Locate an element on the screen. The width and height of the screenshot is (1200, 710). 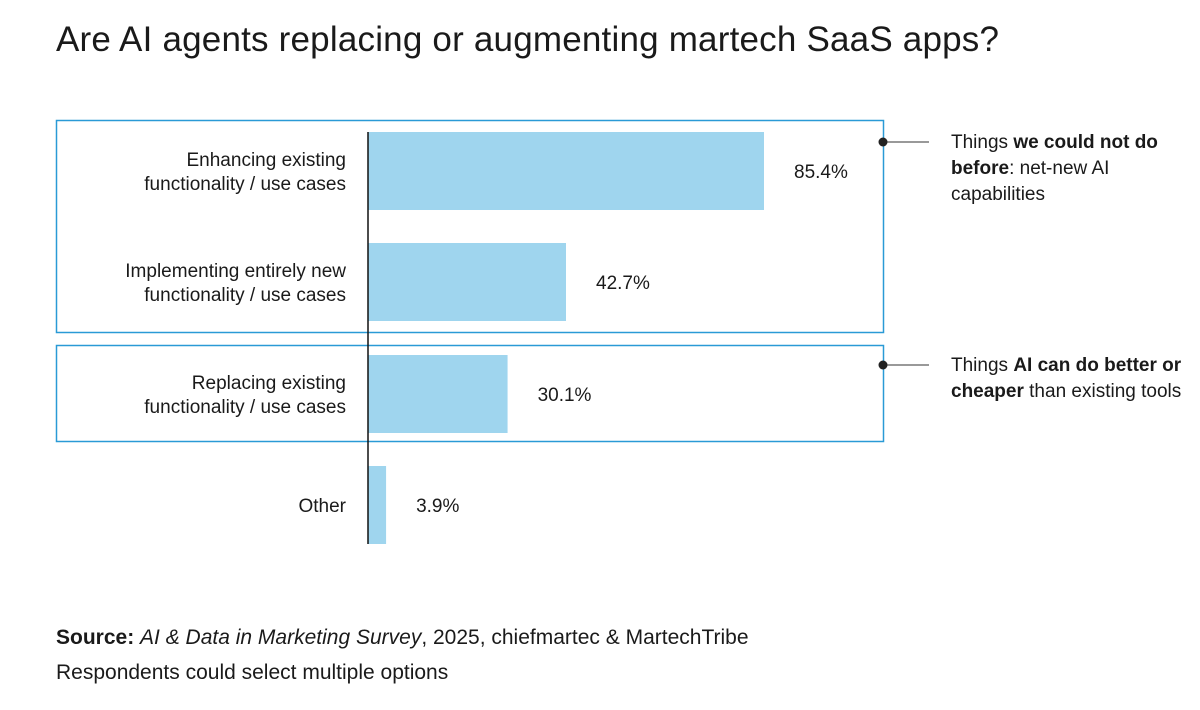
value-label-2: 30.1% is located at coordinates (565, 395).